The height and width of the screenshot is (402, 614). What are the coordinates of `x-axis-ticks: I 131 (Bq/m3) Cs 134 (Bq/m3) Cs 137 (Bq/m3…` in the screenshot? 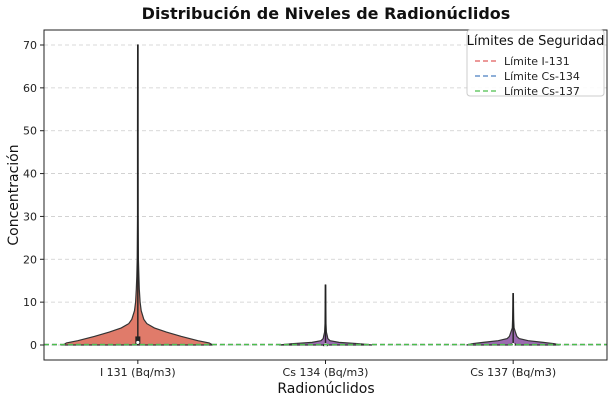 It's located at (328, 369).